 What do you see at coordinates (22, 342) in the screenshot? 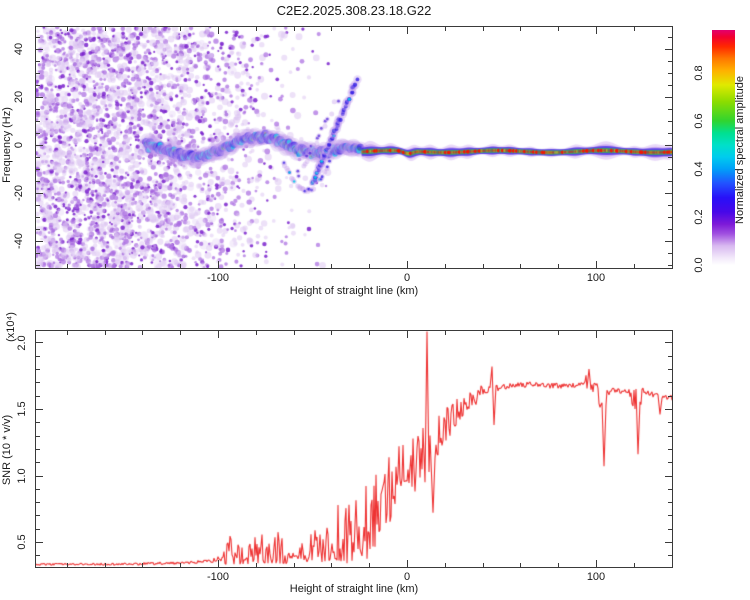
I see `y-tick-label: 2.0` at bounding box center [22, 342].